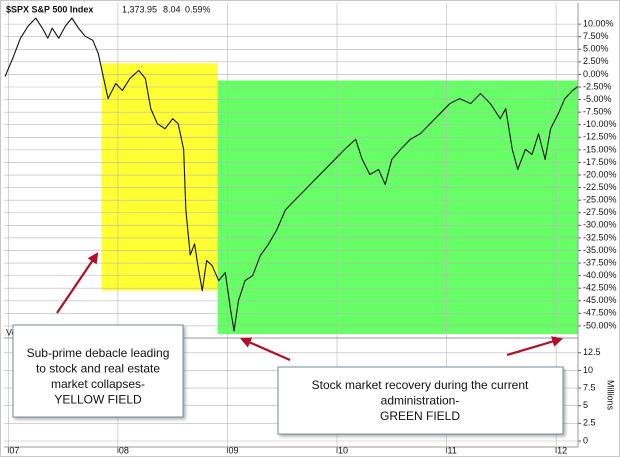 This screenshot has height=457, width=620. Describe the element at coordinates (198, 9) in the screenshot. I see `change-pct: 0.59%` at that location.